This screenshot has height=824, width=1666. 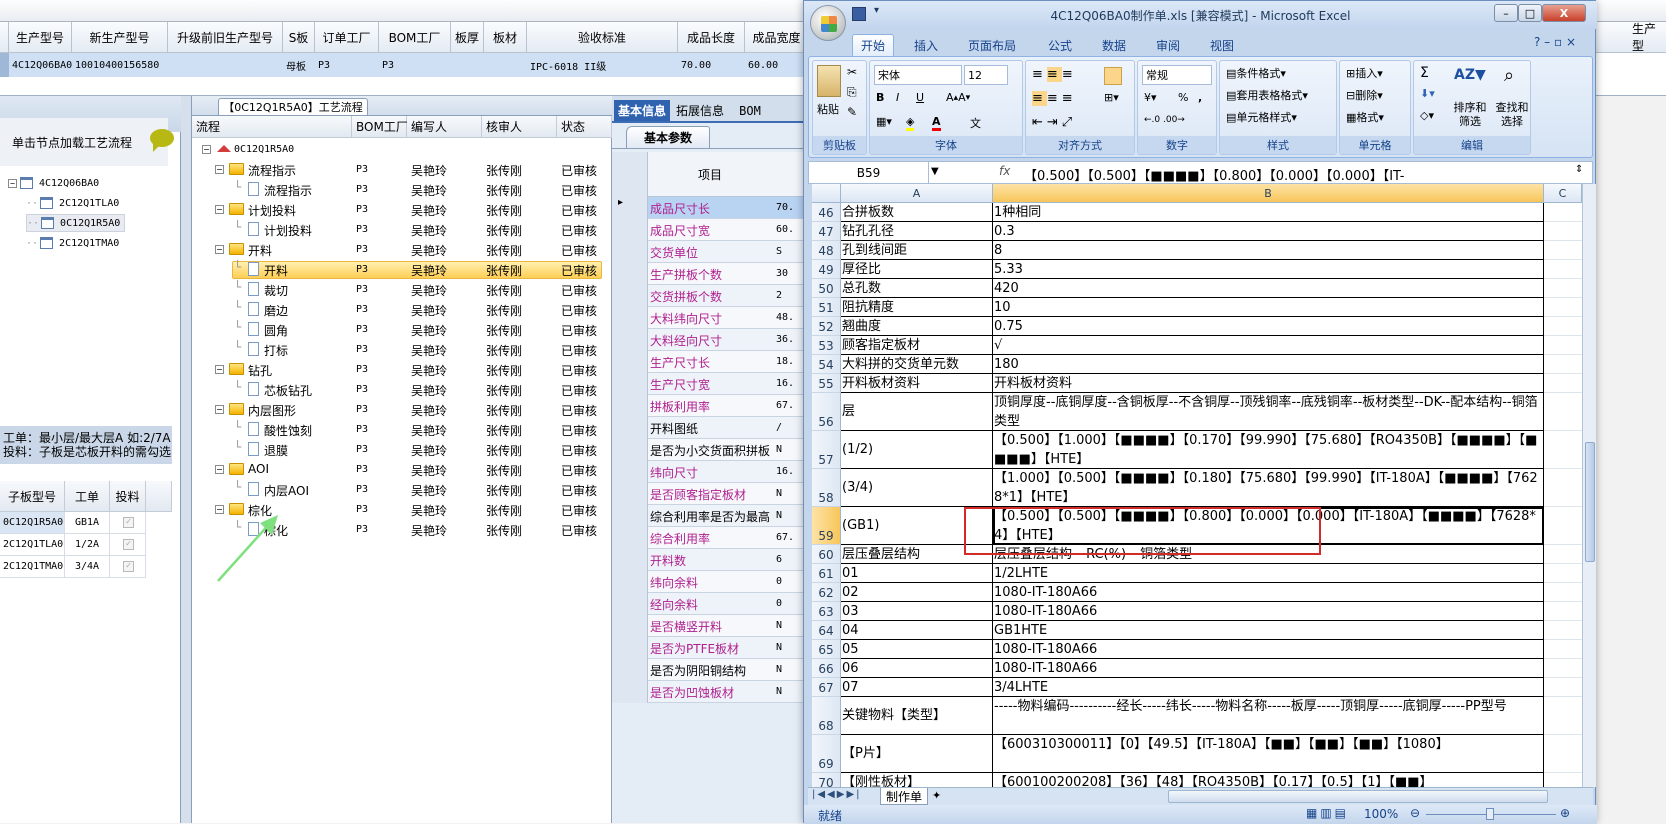 I want to click on cell-a: 开料板材资料, so click(x=917, y=383).